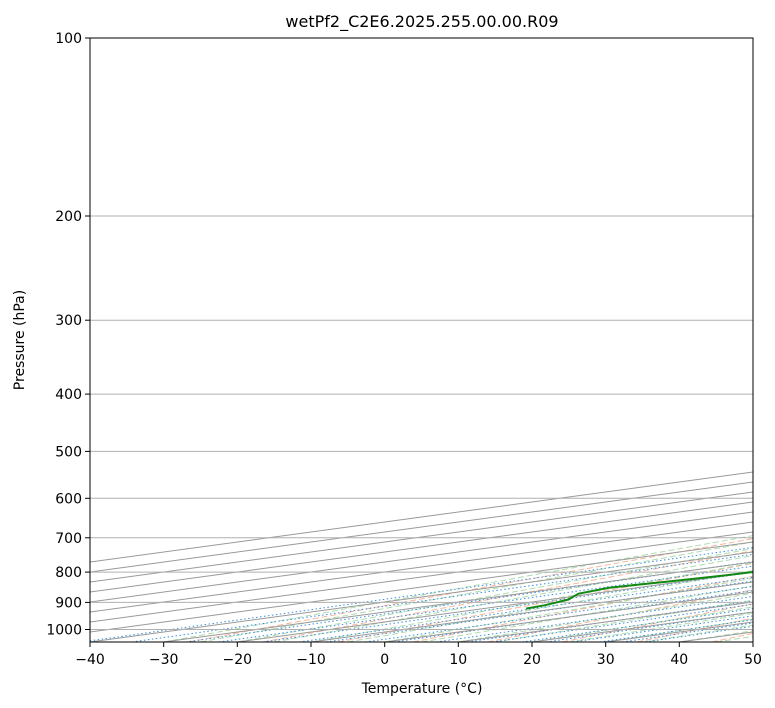 The height and width of the screenshot is (708, 775). Describe the element at coordinates (20, 340) in the screenshot. I see `y-axis-label: Pressure (hPa)` at that location.